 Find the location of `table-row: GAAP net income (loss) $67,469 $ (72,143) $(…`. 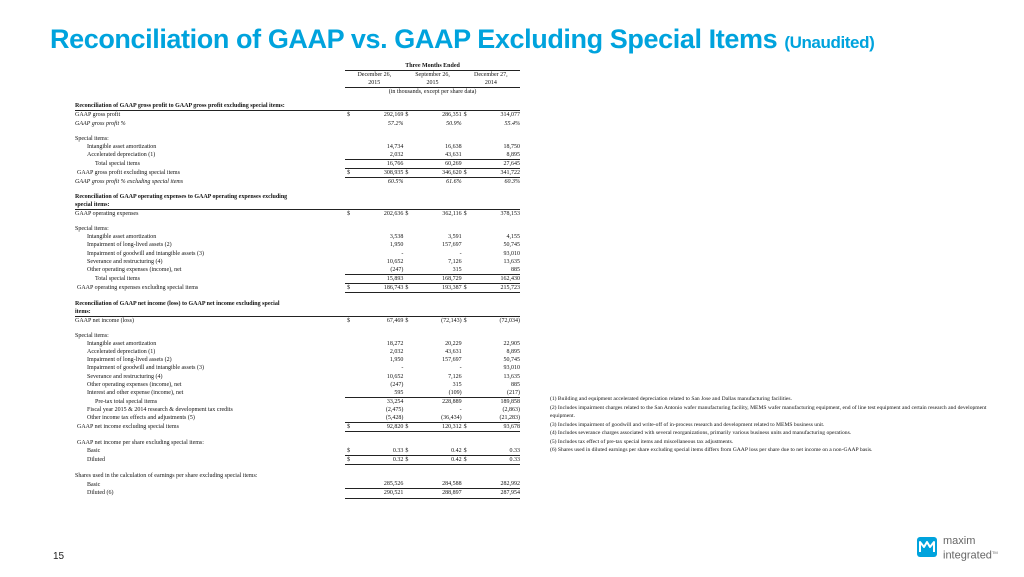

table-row: GAAP net income (loss) $67,469 $ (72,143) $(… is located at coordinates (297, 321).